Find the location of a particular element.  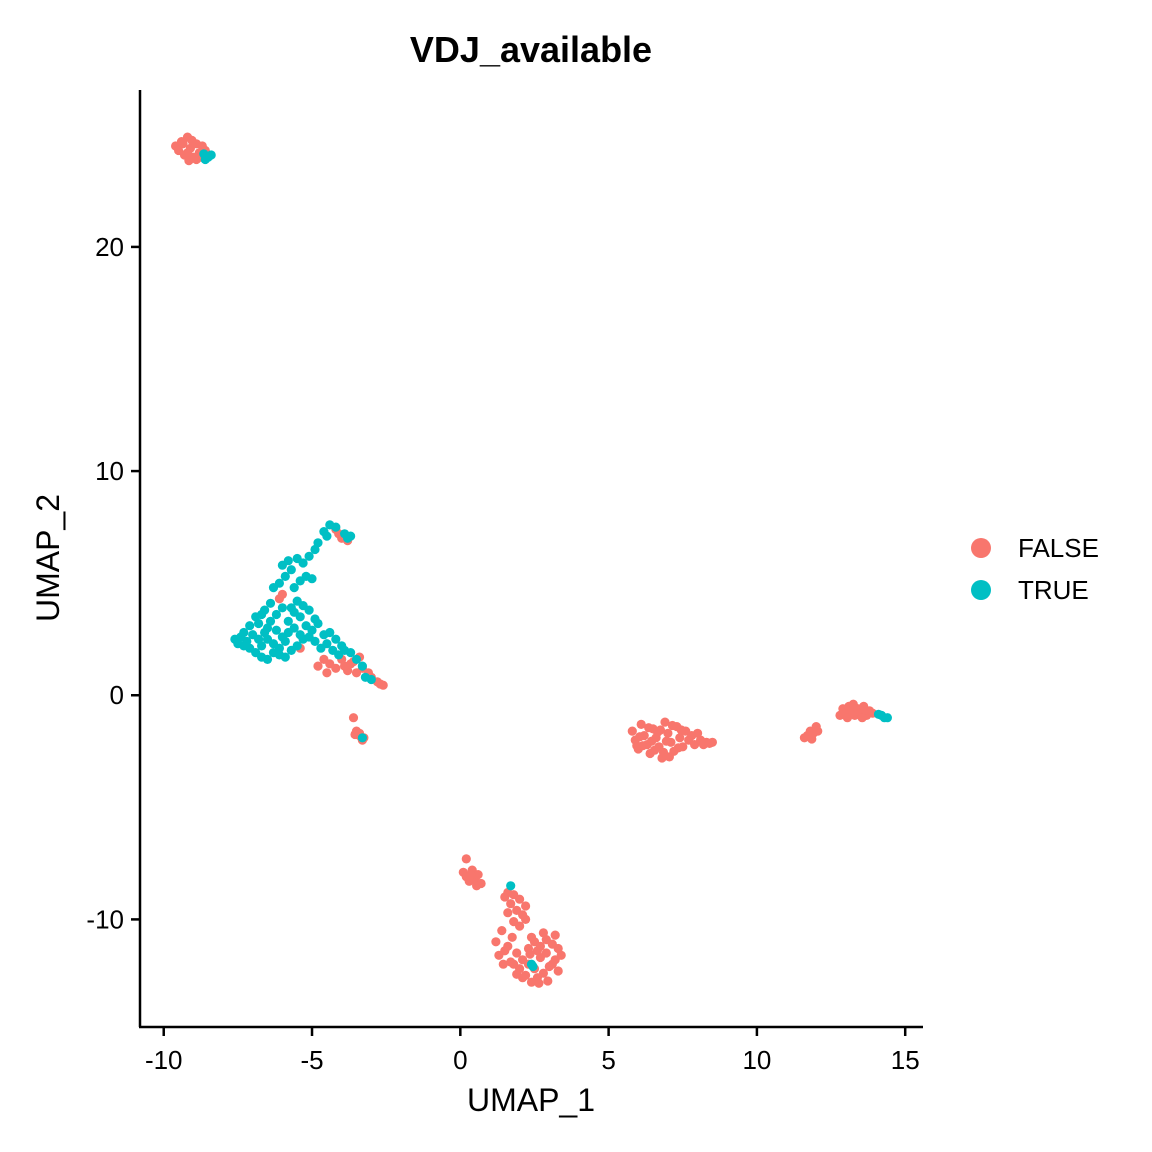

x-tick-label: -5 is located at coordinates (311, 1060).